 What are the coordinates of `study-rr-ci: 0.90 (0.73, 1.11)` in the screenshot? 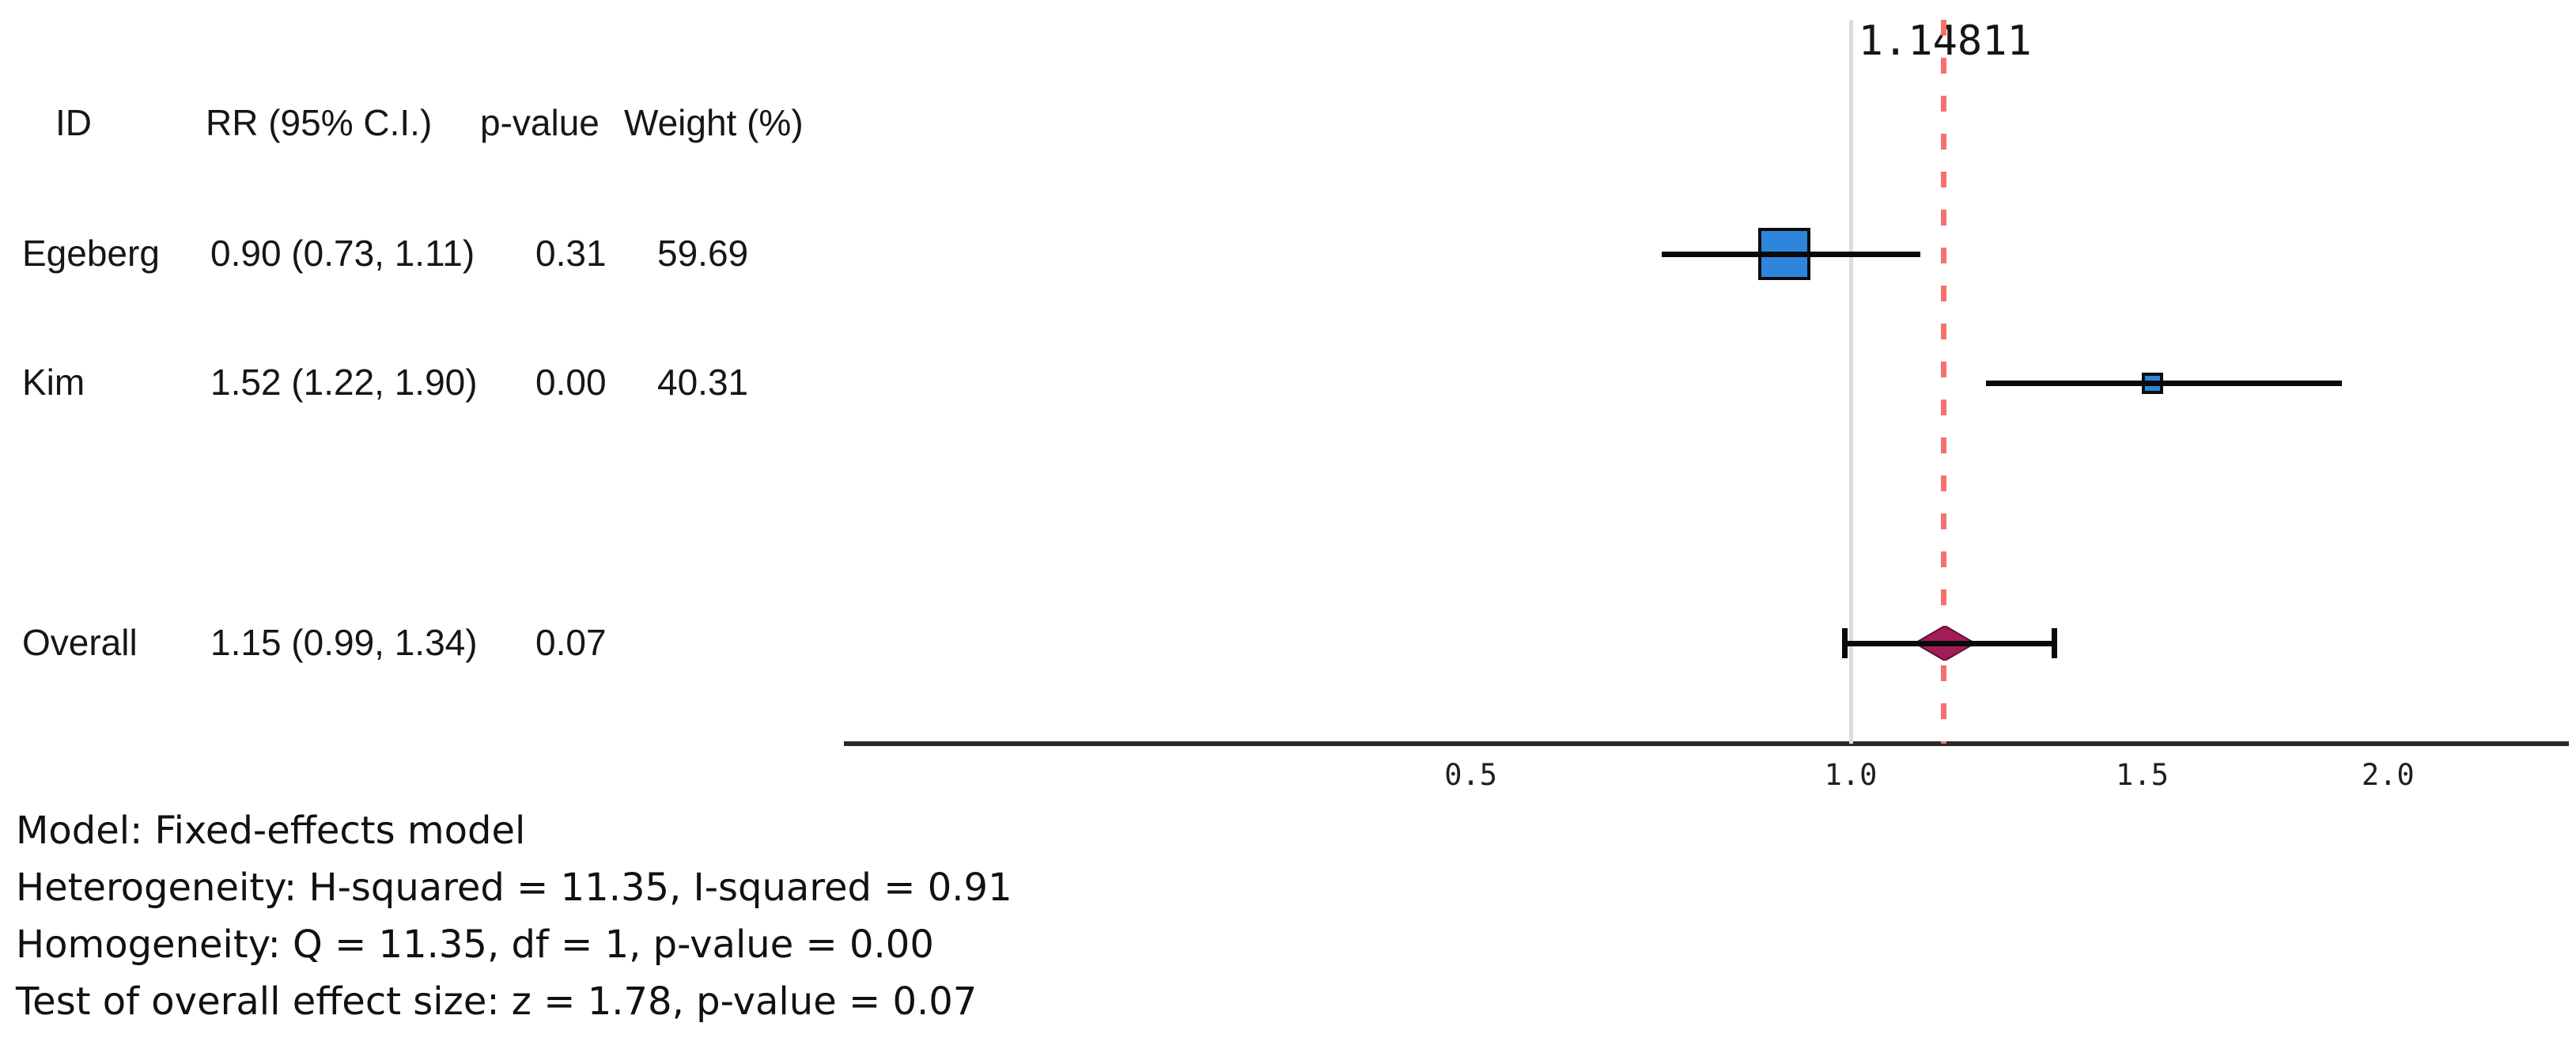 It's located at (343, 253).